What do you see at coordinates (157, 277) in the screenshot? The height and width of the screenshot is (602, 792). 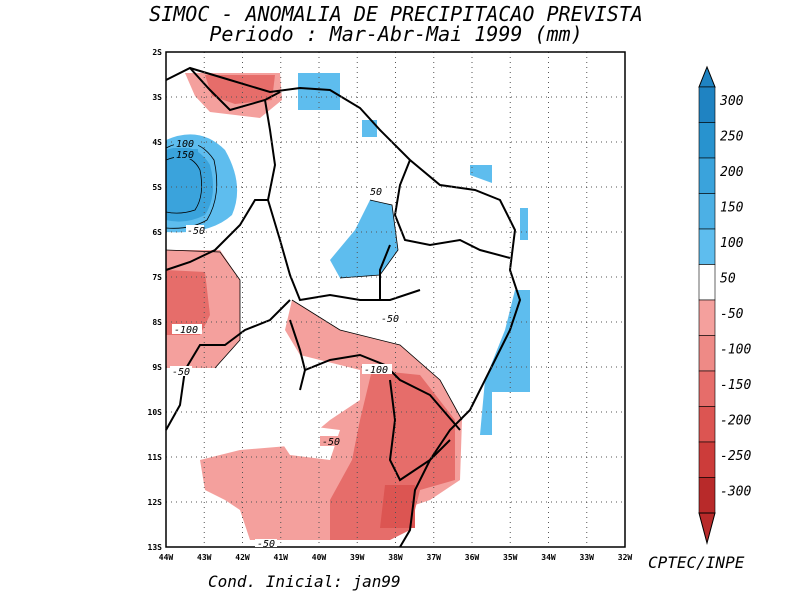 I see `y-tick-label: 7S` at bounding box center [157, 277].